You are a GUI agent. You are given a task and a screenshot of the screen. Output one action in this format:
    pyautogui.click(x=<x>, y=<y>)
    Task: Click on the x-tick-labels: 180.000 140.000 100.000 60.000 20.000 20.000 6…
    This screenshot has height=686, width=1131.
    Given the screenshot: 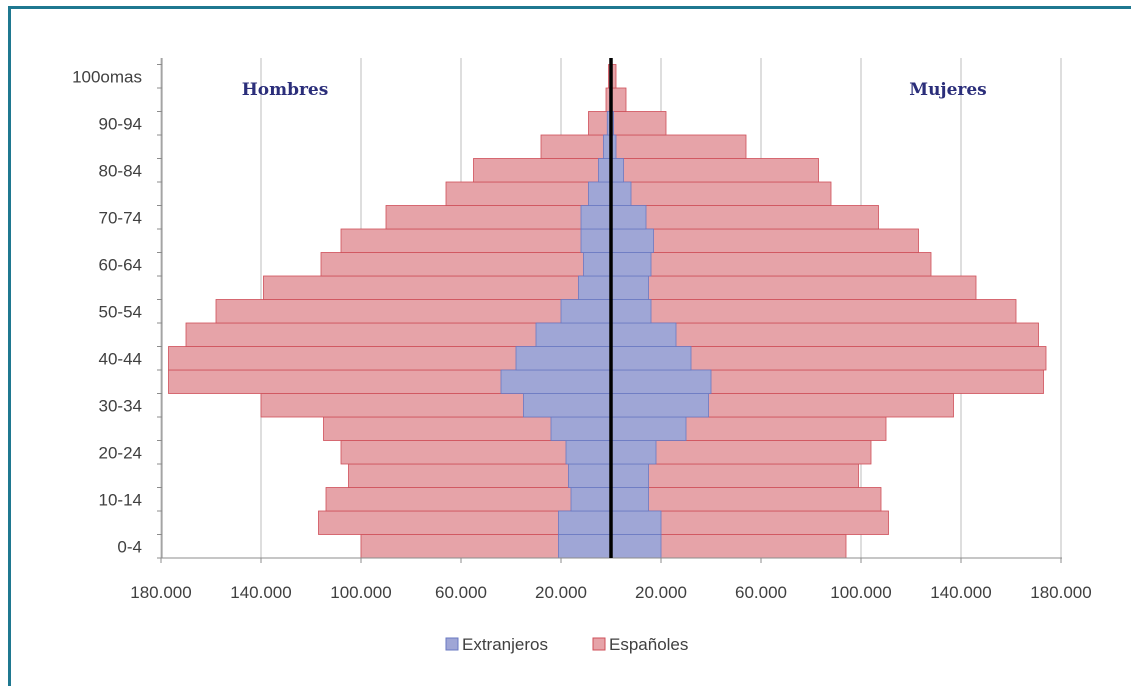 What is the action you would take?
    pyautogui.click(x=610, y=592)
    